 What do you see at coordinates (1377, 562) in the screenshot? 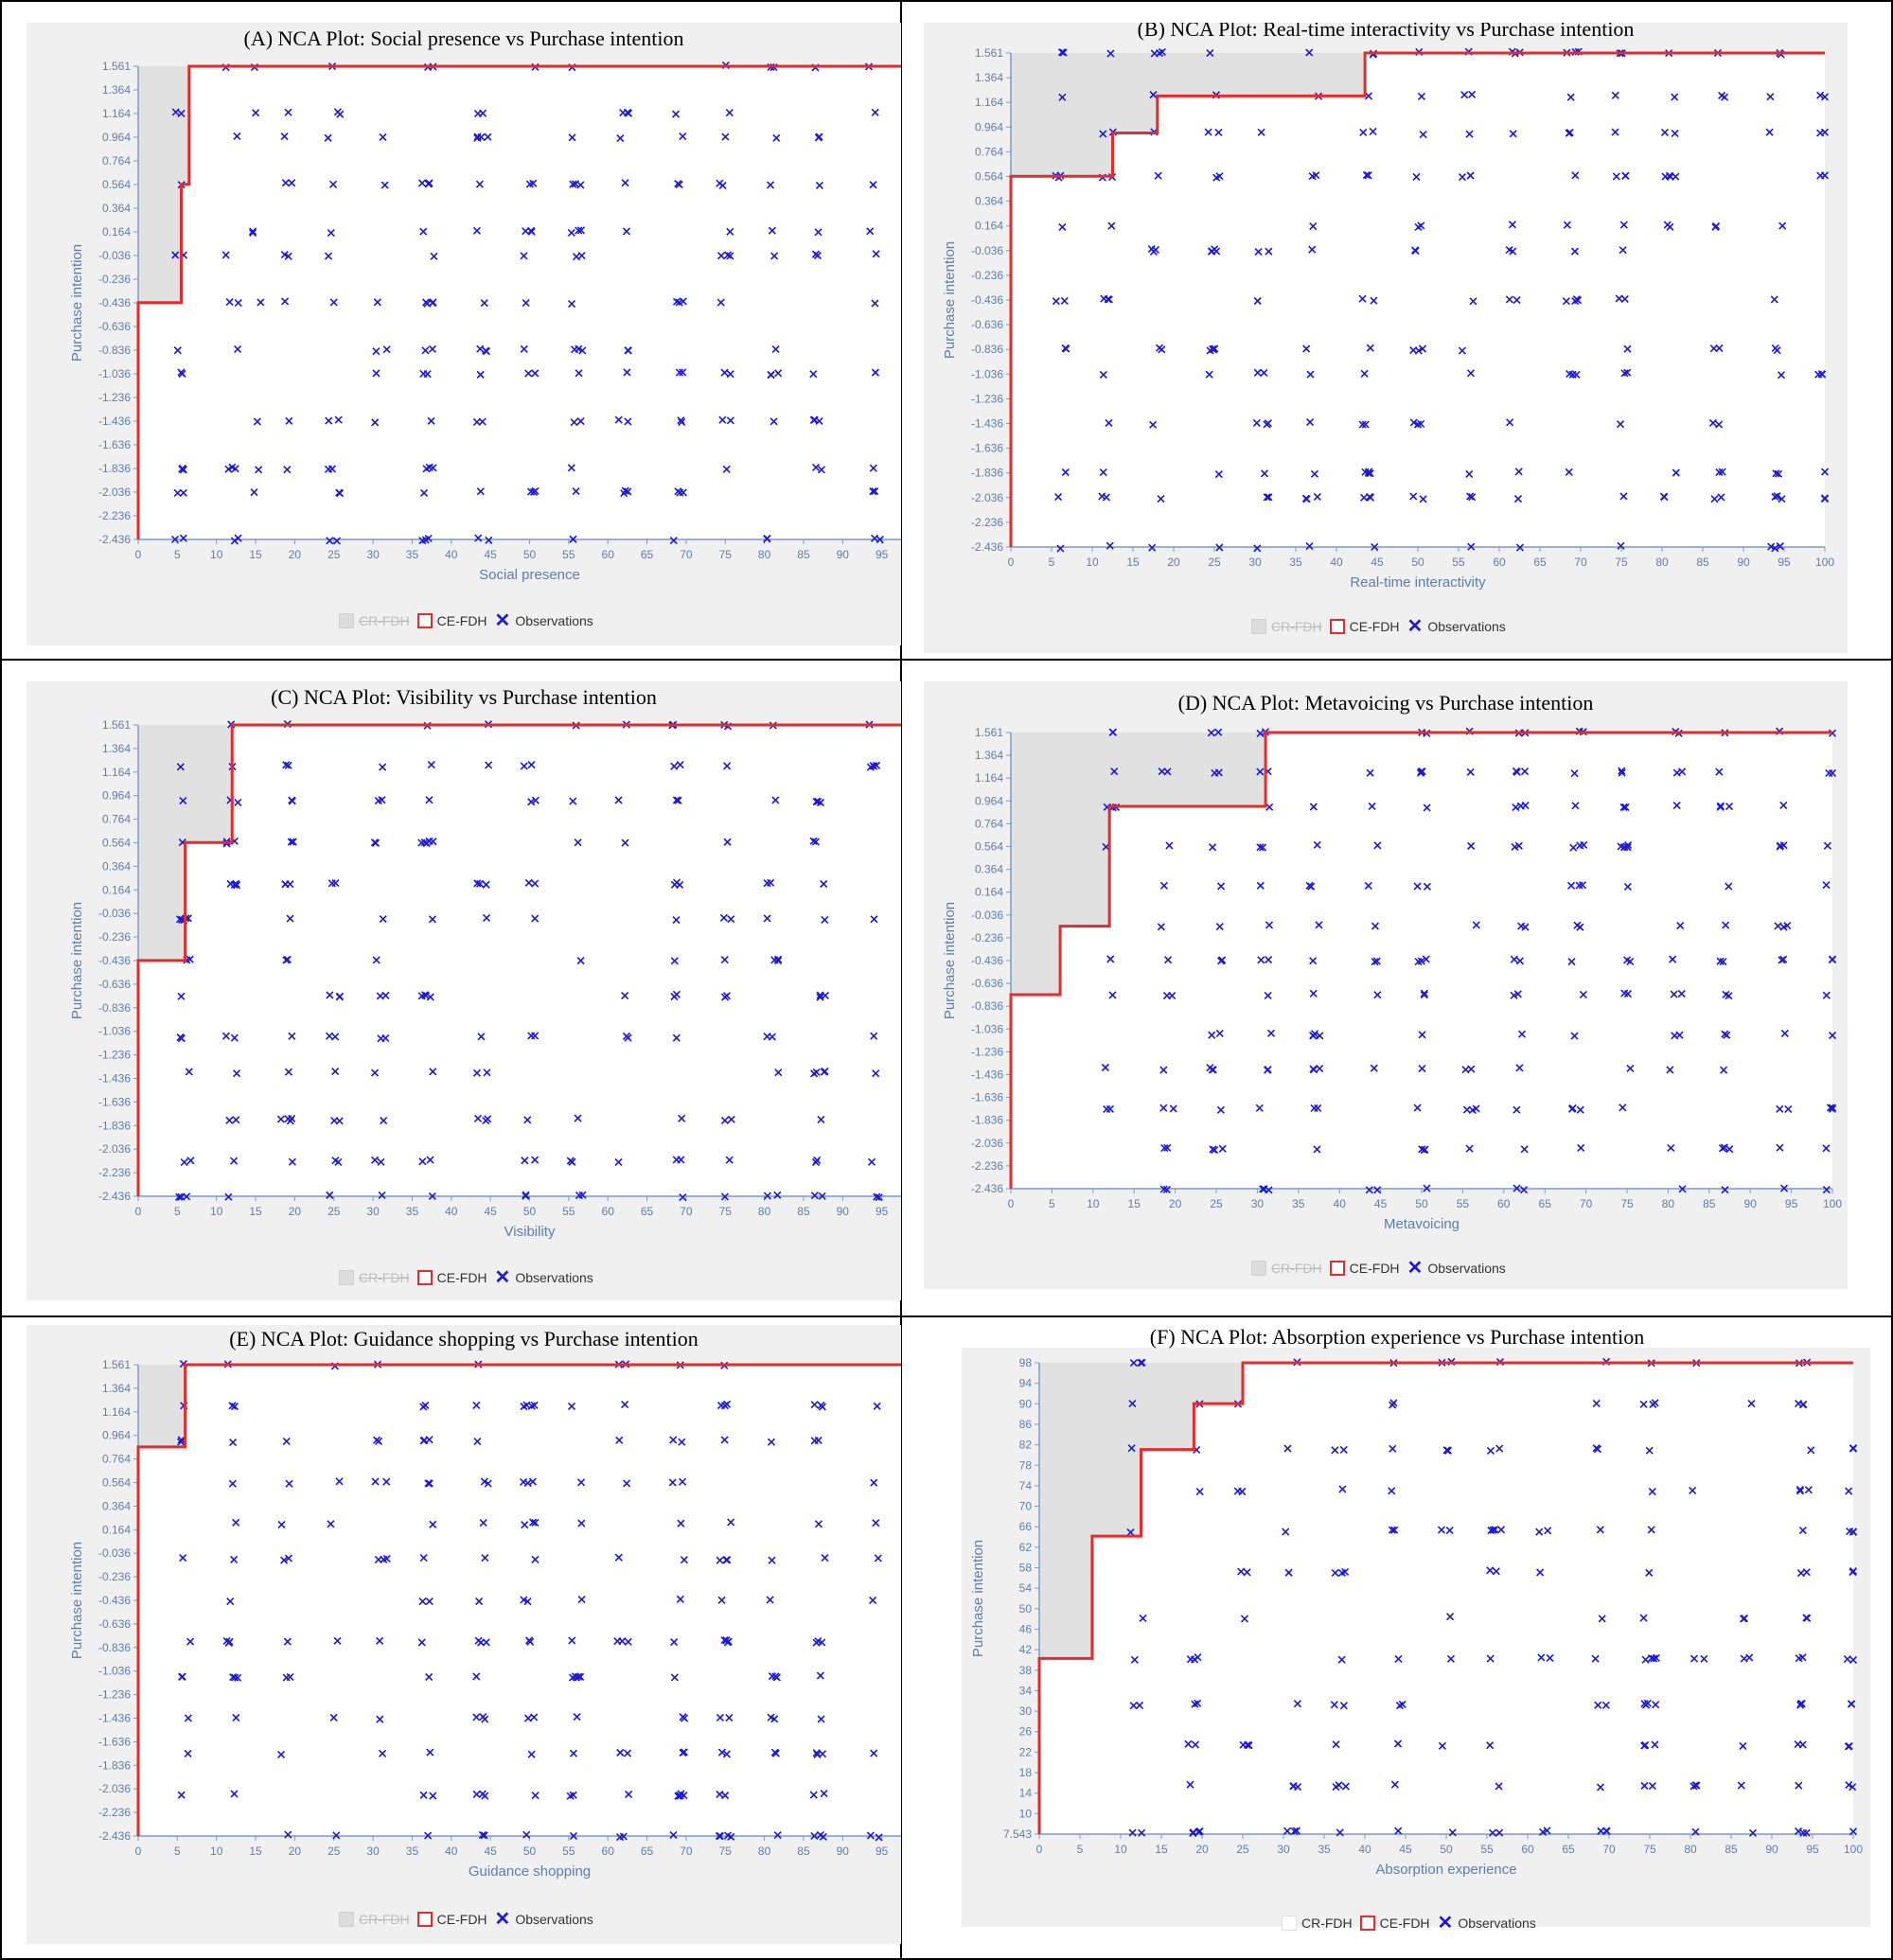
I see `x-tick-label: 45` at bounding box center [1377, 562].